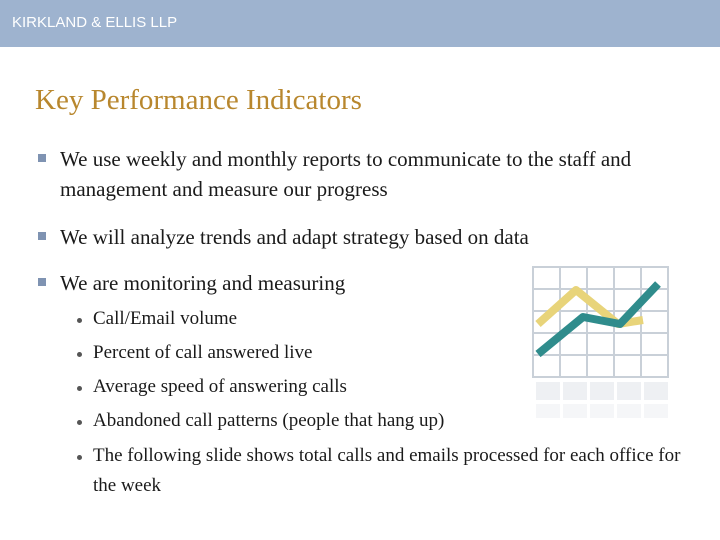 This screenshot has width=720, height=540. Describe the element at coordinates (203, 352) in the screenshot. I see `sub-bullet: Percent of call answered live` at that location.